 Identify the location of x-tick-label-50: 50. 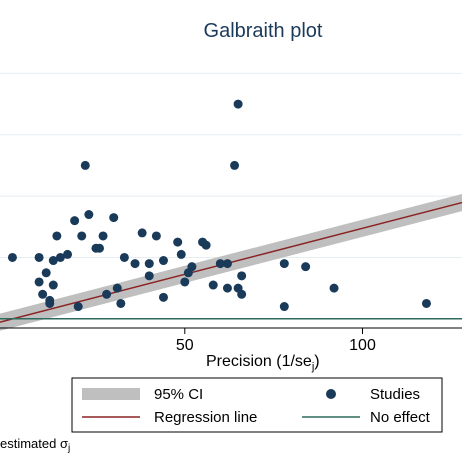
(185, 345).